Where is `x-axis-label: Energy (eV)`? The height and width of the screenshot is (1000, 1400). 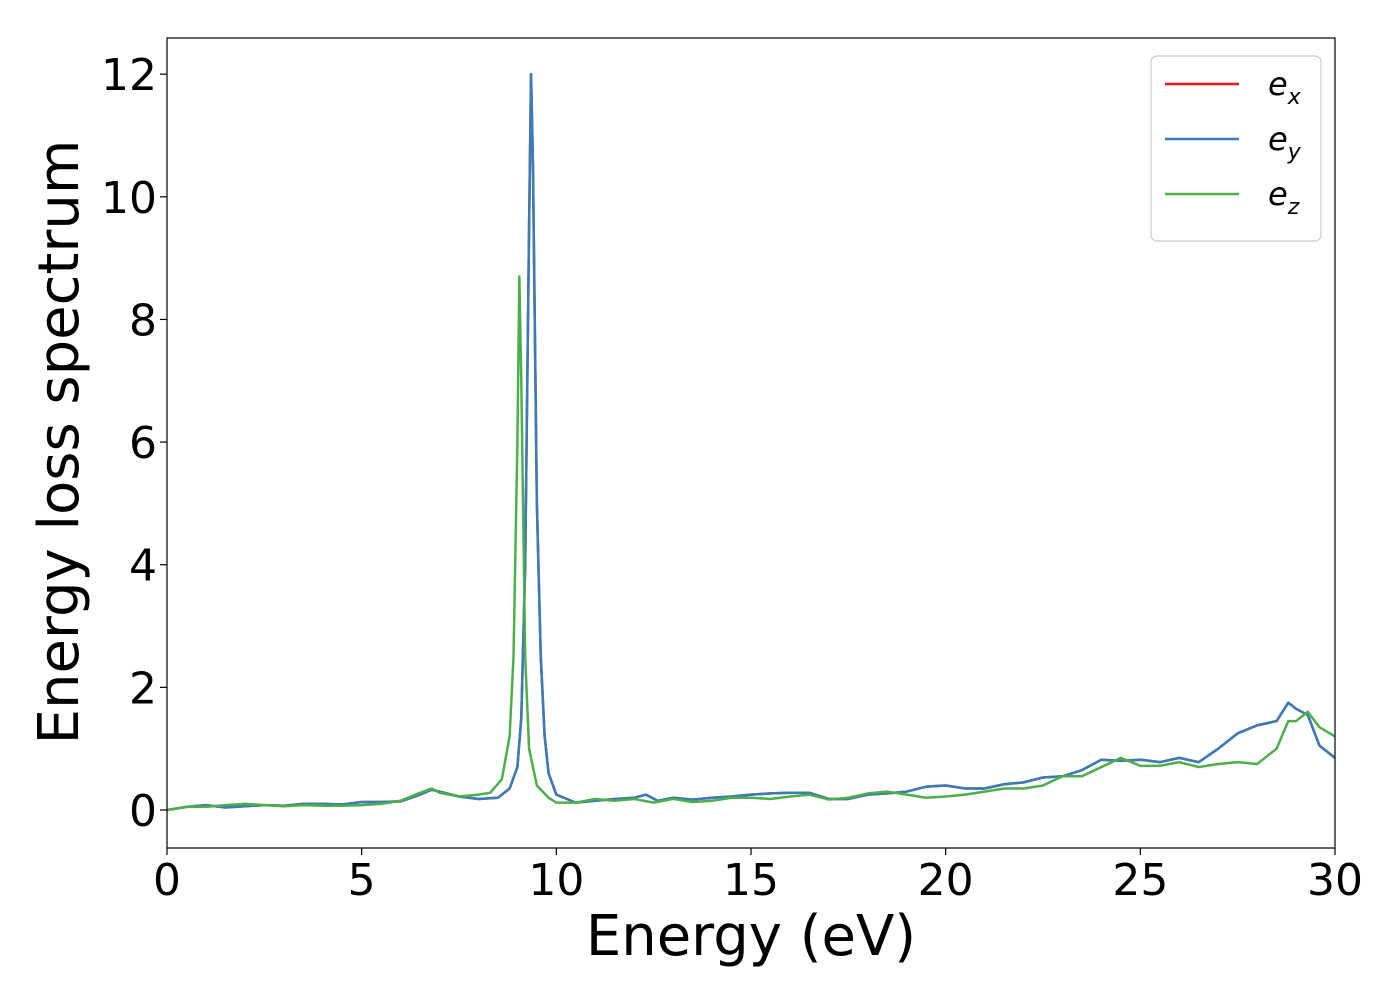
x-axis-label: Energy (eV) is located at coordinates (751, 936).